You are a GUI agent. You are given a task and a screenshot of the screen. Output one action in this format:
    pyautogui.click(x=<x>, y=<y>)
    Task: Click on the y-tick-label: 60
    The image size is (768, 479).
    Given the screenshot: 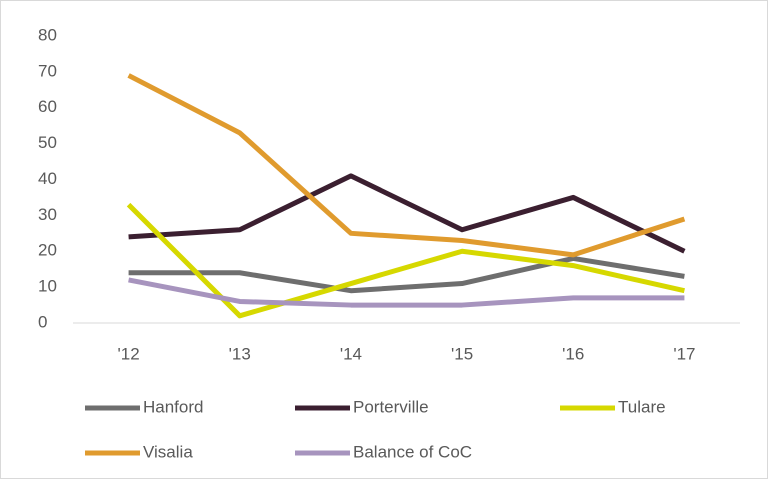 What is the action you would take?
    pyautogui.click(x=47, y=106)
    